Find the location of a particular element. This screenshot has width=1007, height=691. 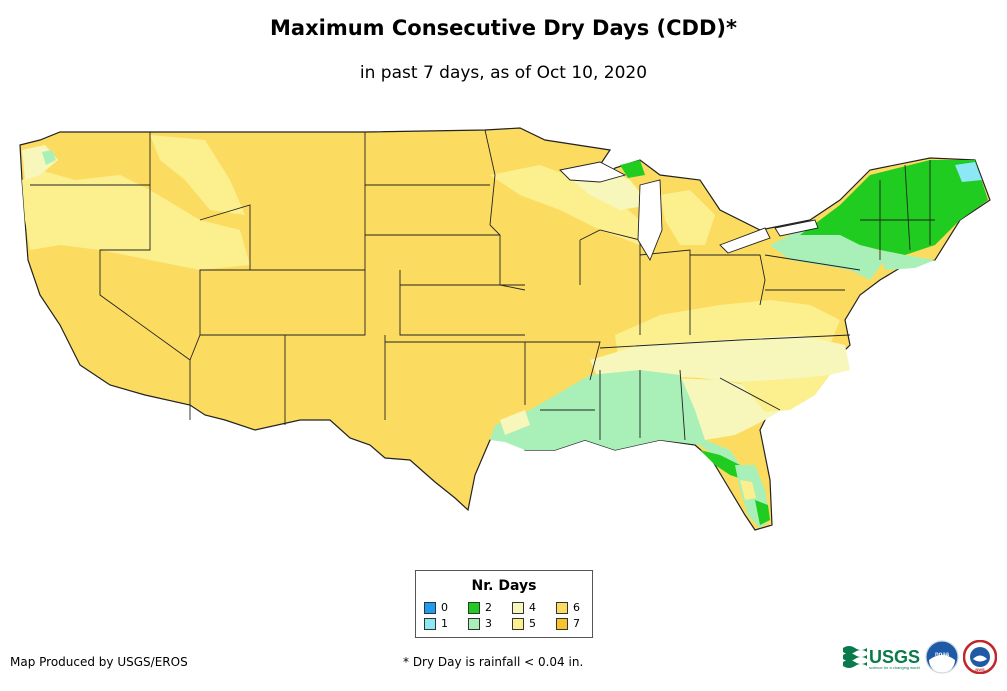

legend-label: 1 is located at coordinates (444, 623).